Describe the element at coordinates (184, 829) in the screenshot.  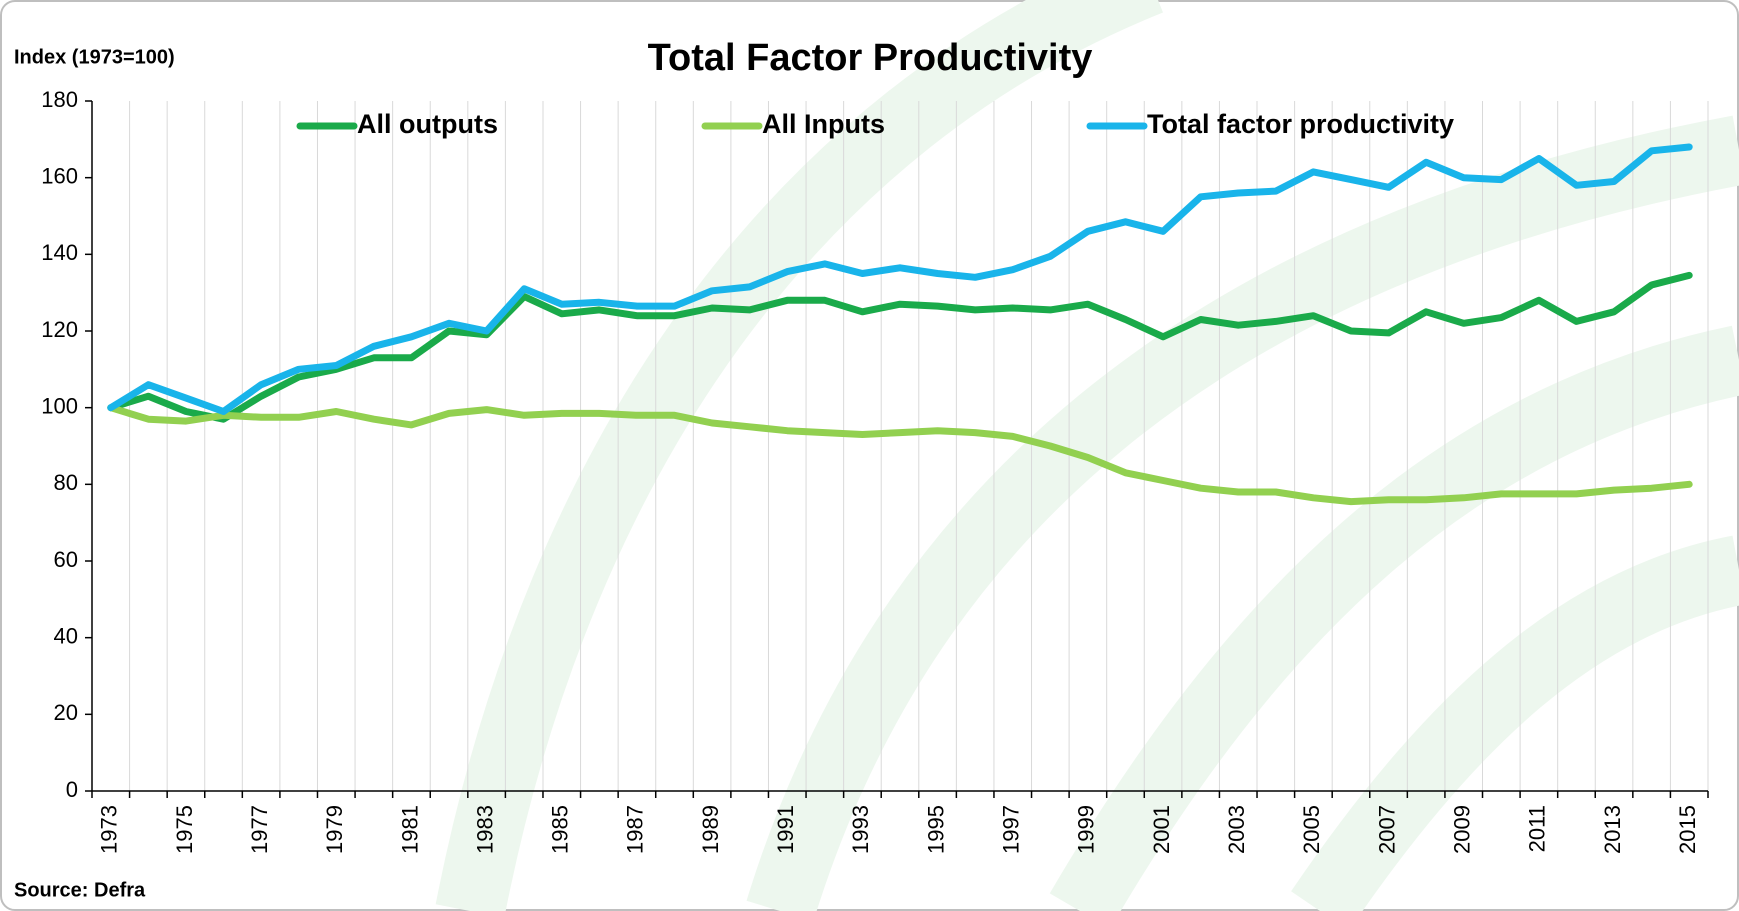
I see `x-tick-label: 1975` at that location.